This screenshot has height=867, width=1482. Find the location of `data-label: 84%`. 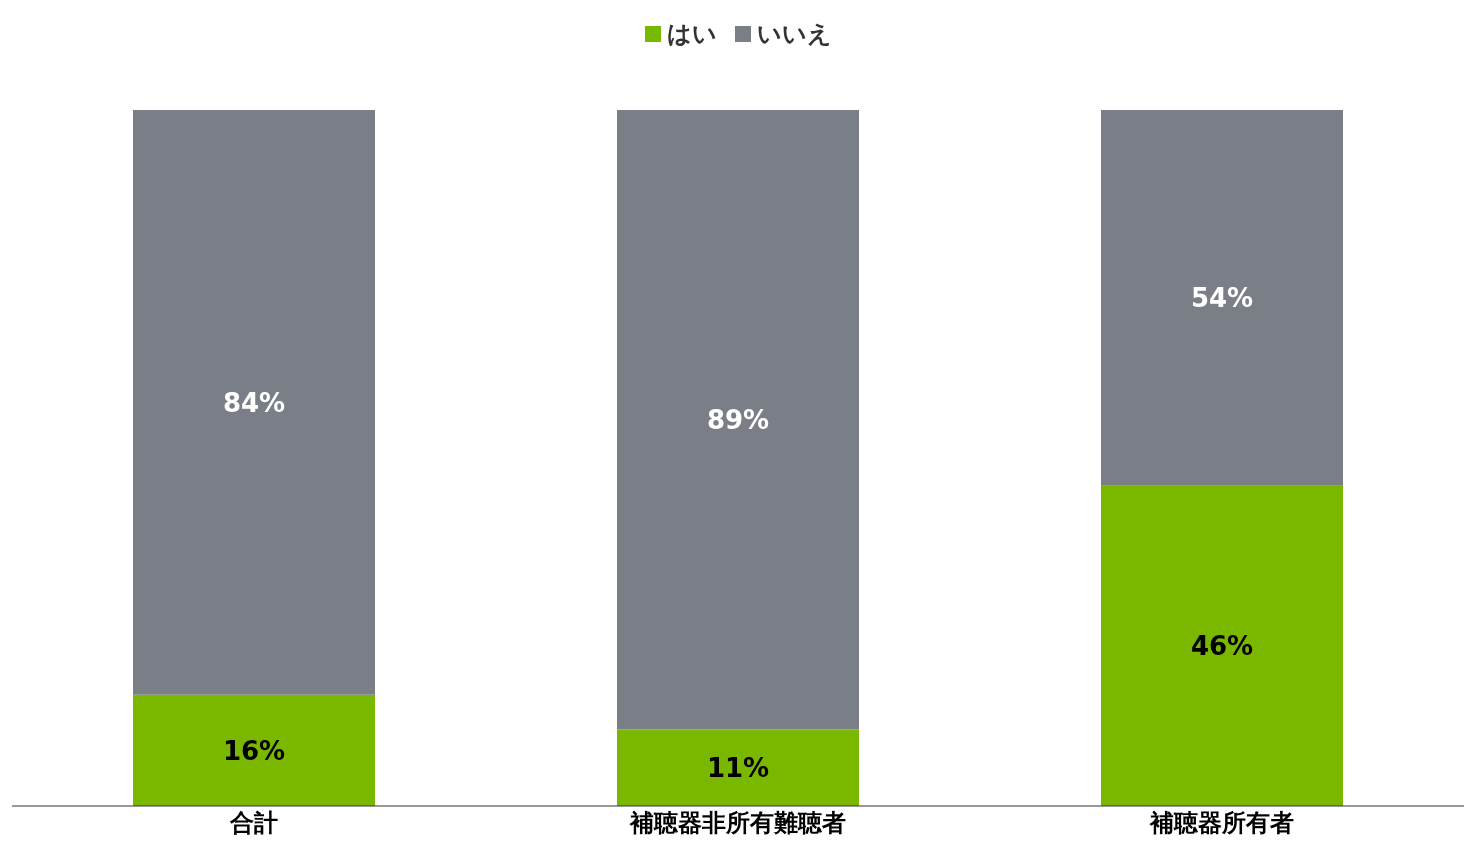

data-label: 84% is located at coordinates (254, 402).